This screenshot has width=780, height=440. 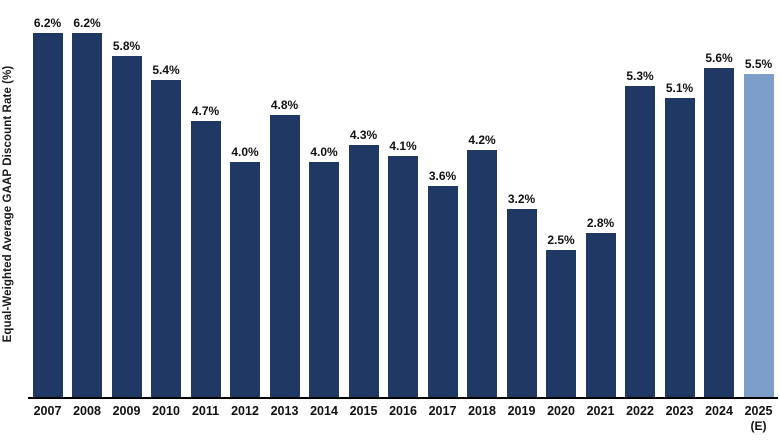 What do you see at coordinates (600, 411) in the screenshot?
I see `year-label: 2021` at bounding box center [600, 411].